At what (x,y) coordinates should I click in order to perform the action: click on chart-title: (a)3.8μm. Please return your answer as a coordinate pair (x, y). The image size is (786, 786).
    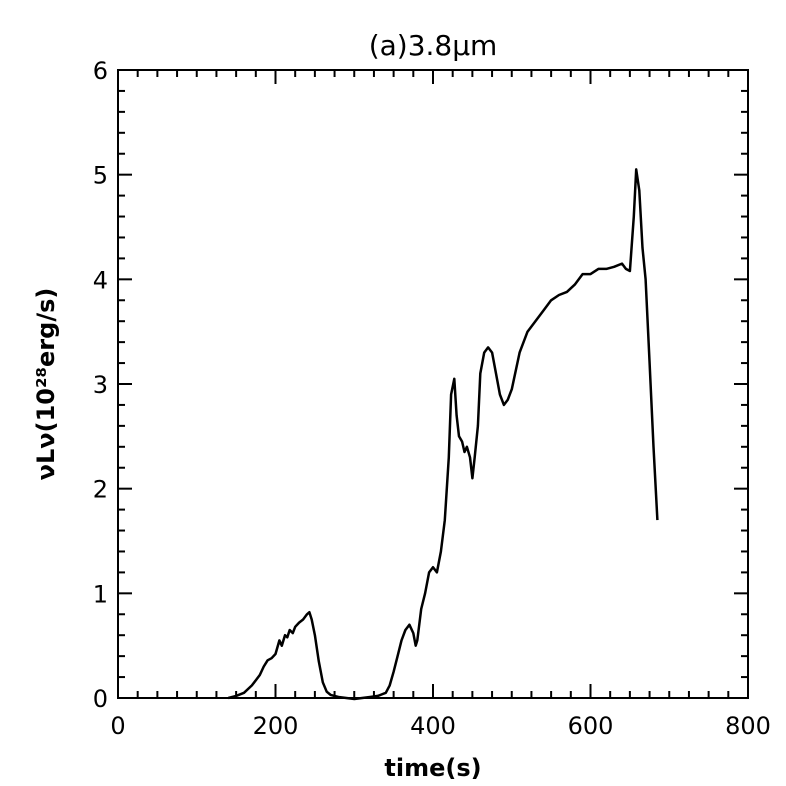
    Looking at the image, I should click on (433, 45).